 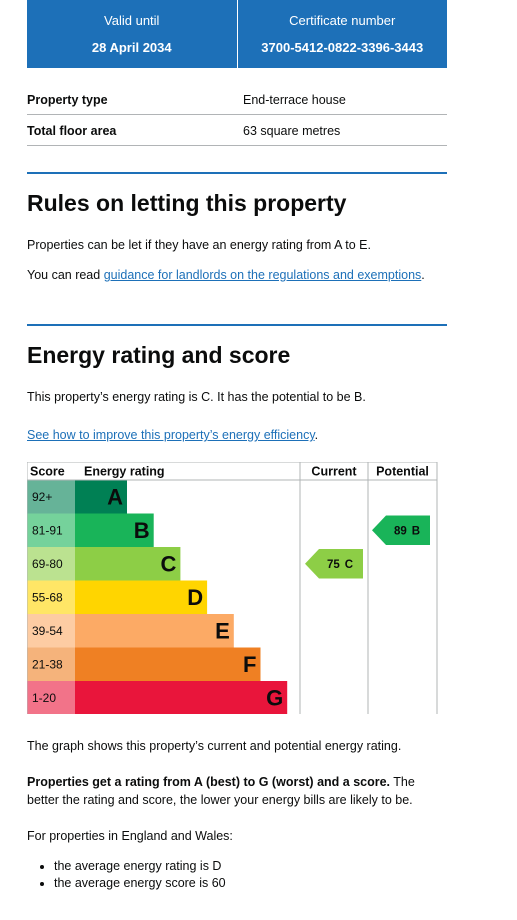 What do you see at coordinates (42, 497) in the screenshot?
I see `score-range: 92+` at bounding box center [42, 497].